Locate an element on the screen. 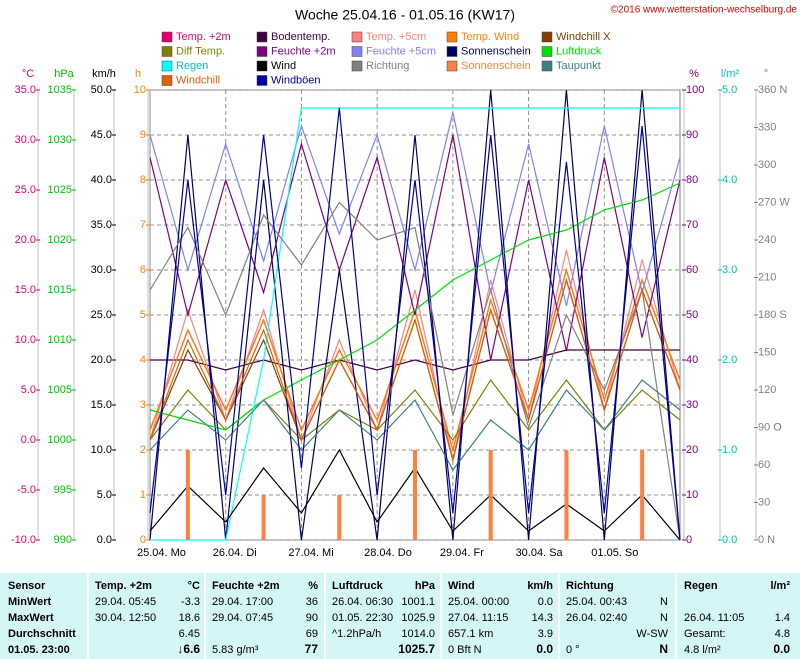 Image resolution: width=800 pixels, height=659 pixels. y-tick-label: 8 is located at coordinates (143, 180).